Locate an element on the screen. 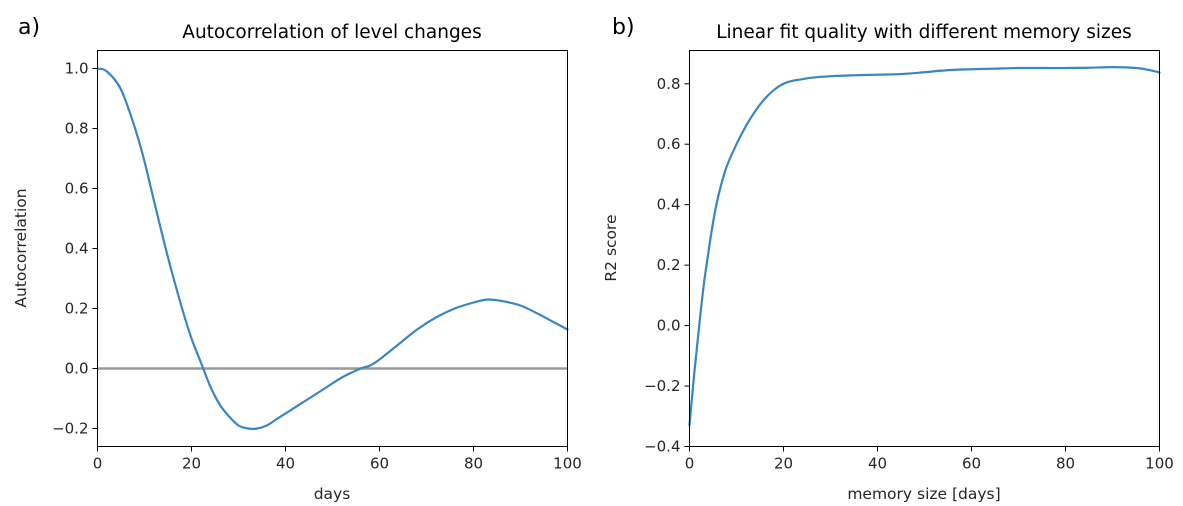  panel-a-label: a) is located at coordinates (29, 27).